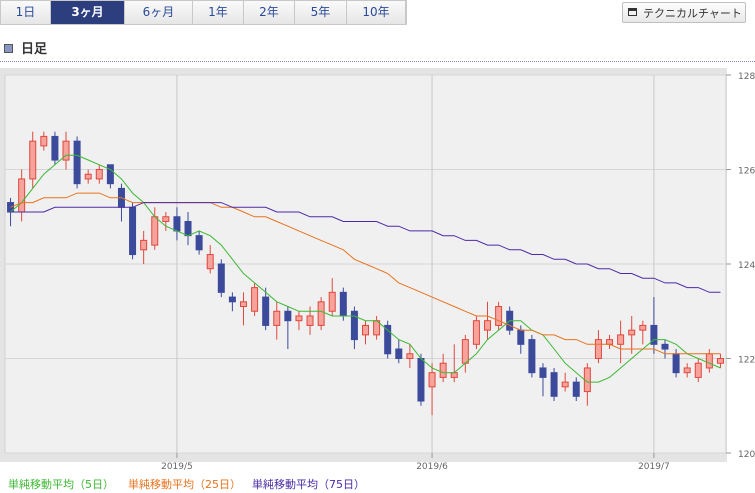 The image size is (755, 493). I want to click on period-tab: 2年, so click(269, 12).